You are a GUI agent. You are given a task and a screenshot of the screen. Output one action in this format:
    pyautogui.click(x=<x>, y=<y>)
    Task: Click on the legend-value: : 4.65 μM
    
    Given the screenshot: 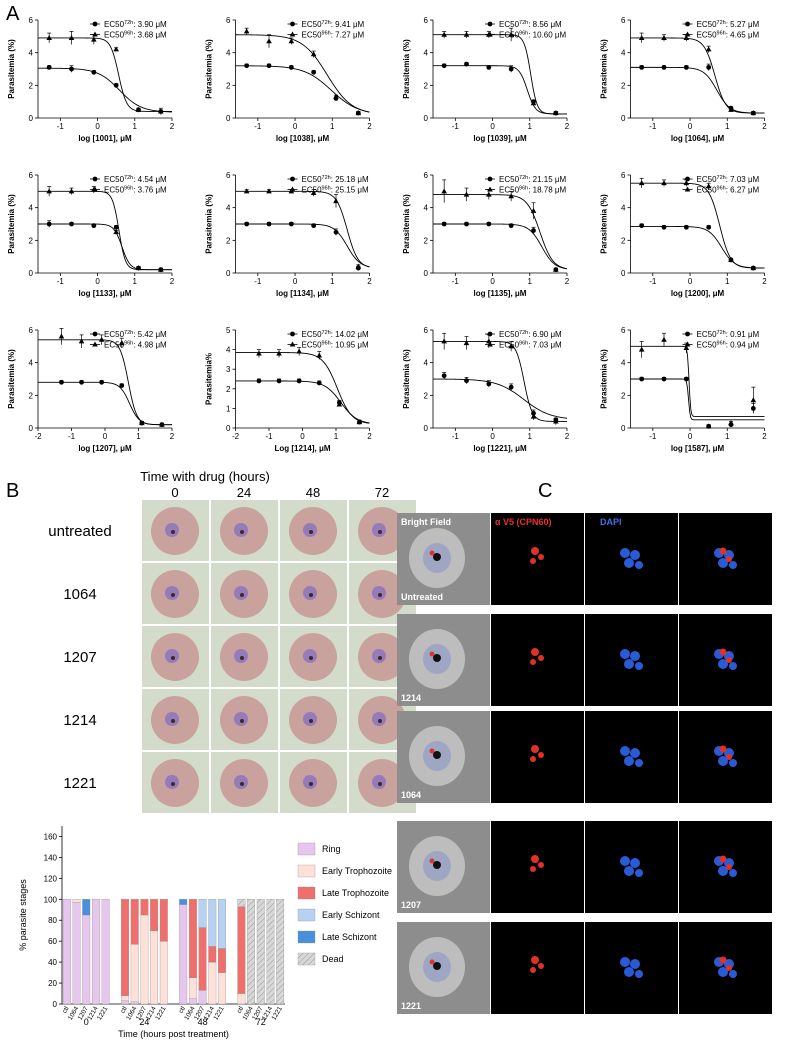 What is the action you would take?
    pyautogui.click(x=743, y=35)
    